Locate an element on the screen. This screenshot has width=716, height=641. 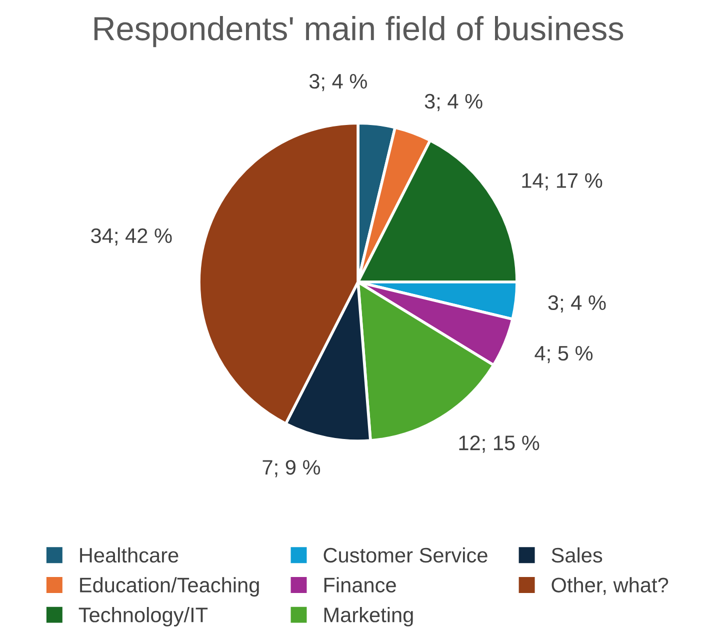
legend-label: Healthcare is located at coordinates (129, 555).